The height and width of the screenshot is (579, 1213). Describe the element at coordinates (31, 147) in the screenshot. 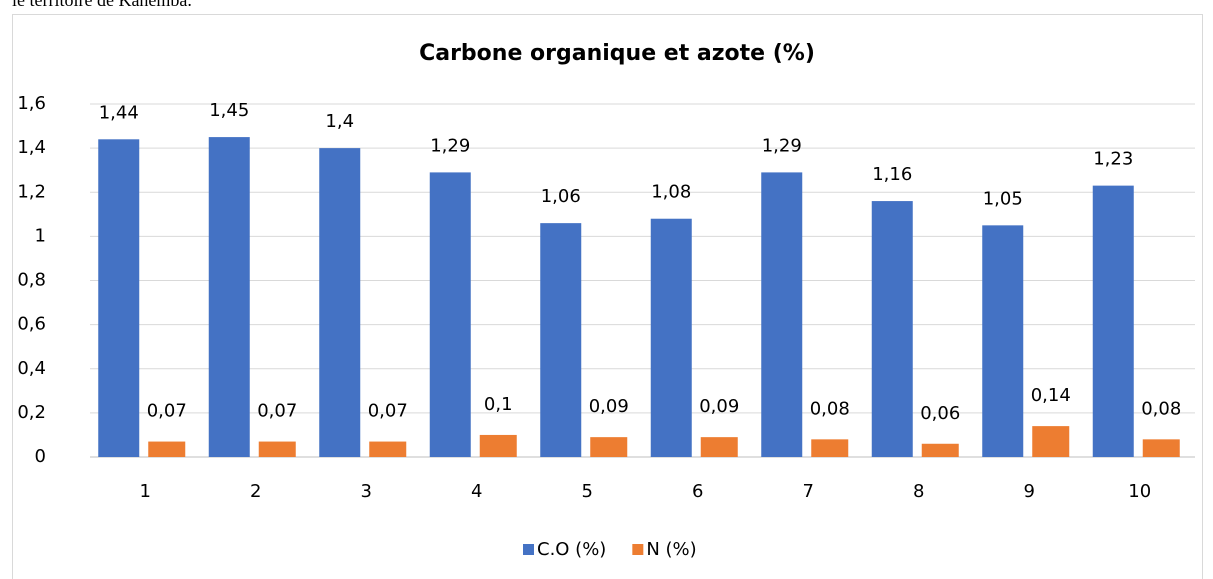

I see `y-tick-label: 1,4` at that location.